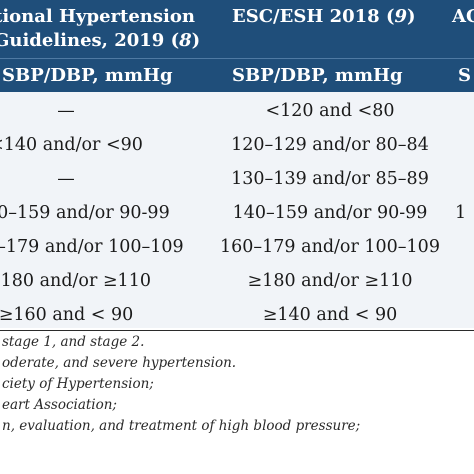  I want to click on table-row: — 130–139 and/or 85–89, so click(237, 179).